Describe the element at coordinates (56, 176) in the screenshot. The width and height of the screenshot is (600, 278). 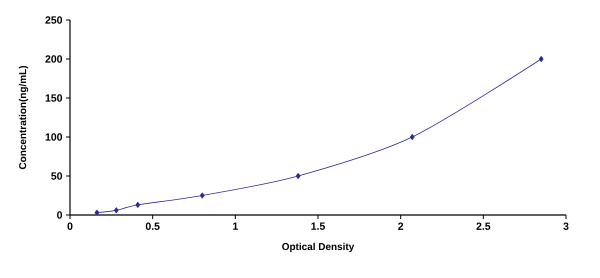
I see `y-tick-label: 50` at that location.